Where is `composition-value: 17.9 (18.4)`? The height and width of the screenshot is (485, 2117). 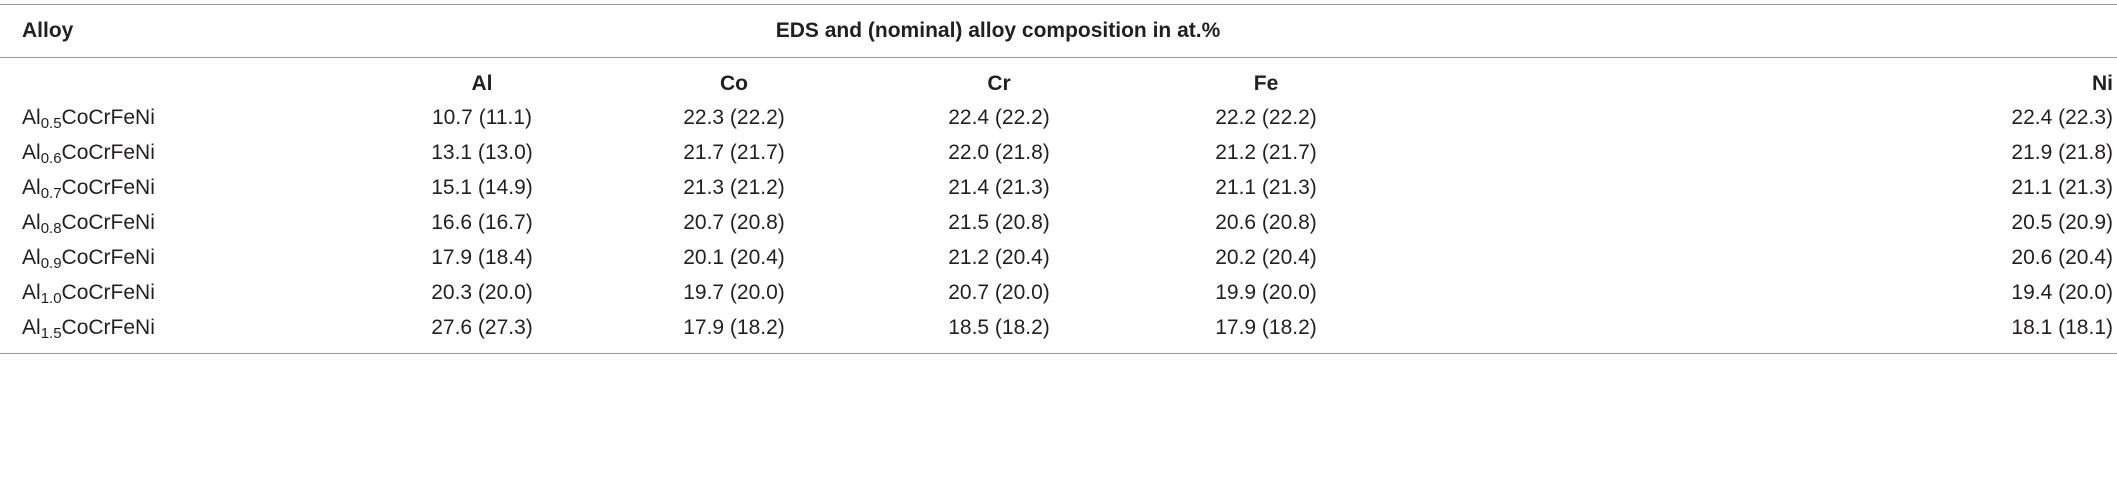
composition-value: 17.9 (18.4) is located at coordinates (482, 257).